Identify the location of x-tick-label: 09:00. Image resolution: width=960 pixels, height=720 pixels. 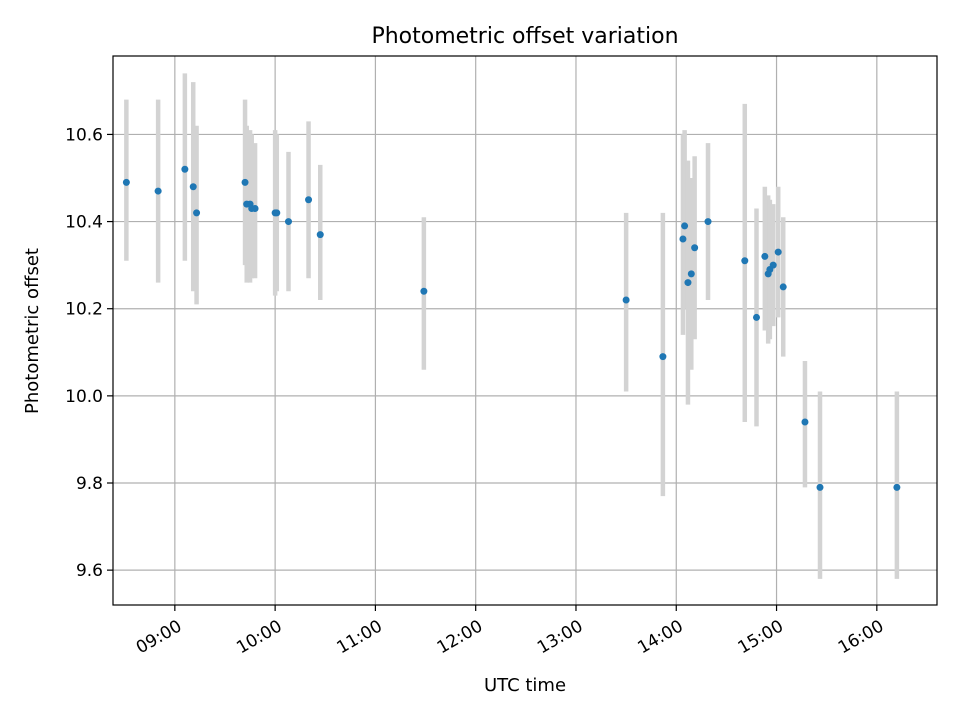
(159, 637).